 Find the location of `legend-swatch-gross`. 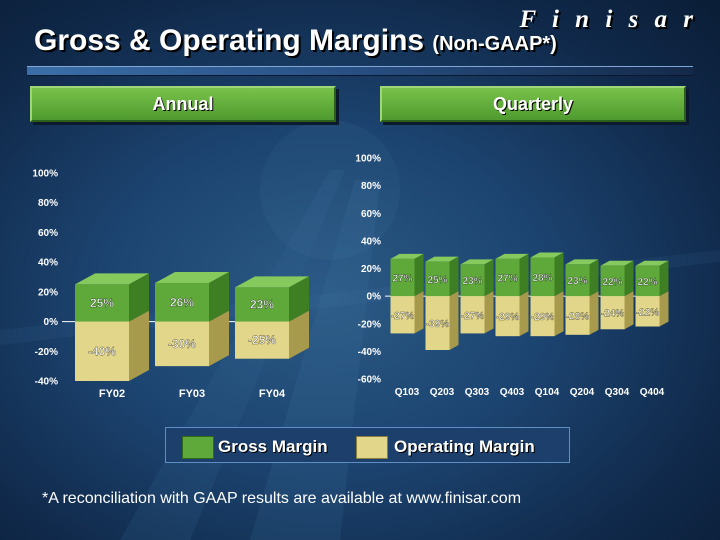

legend-swatch-gross is located at coordinates (198, 447).